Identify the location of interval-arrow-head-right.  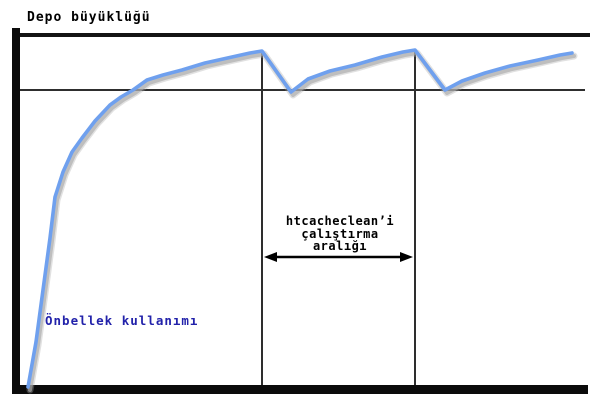
(406, 257).